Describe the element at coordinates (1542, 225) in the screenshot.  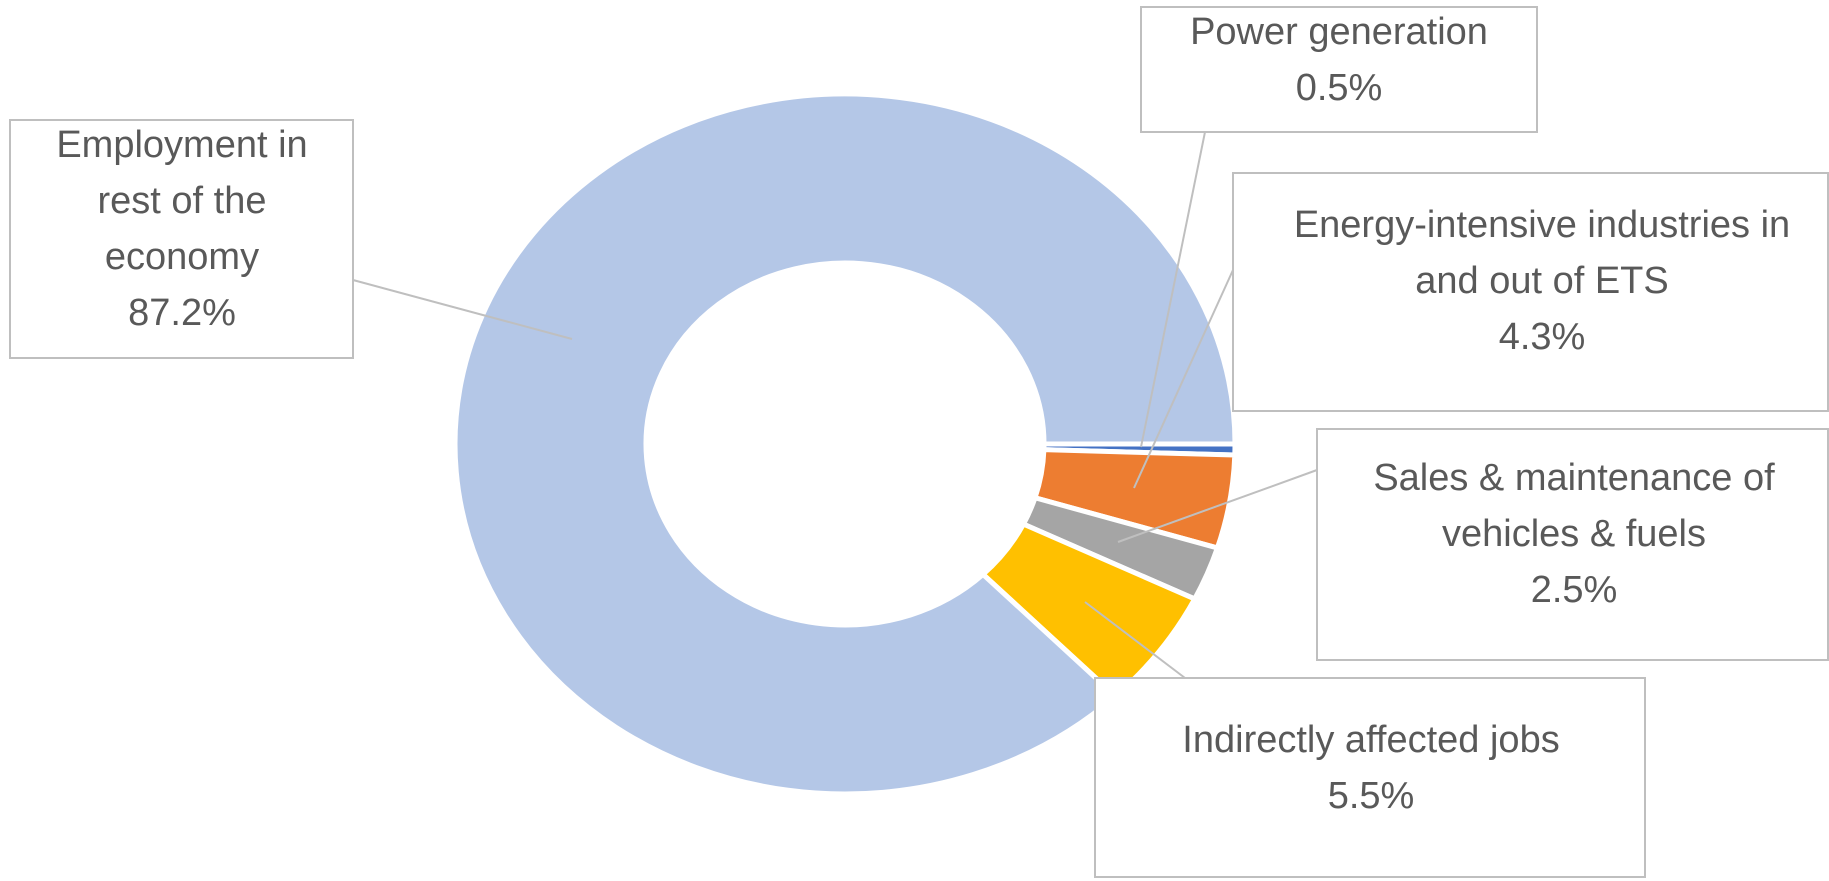
I see `label-line: Energy-intensive industries in` at that location.